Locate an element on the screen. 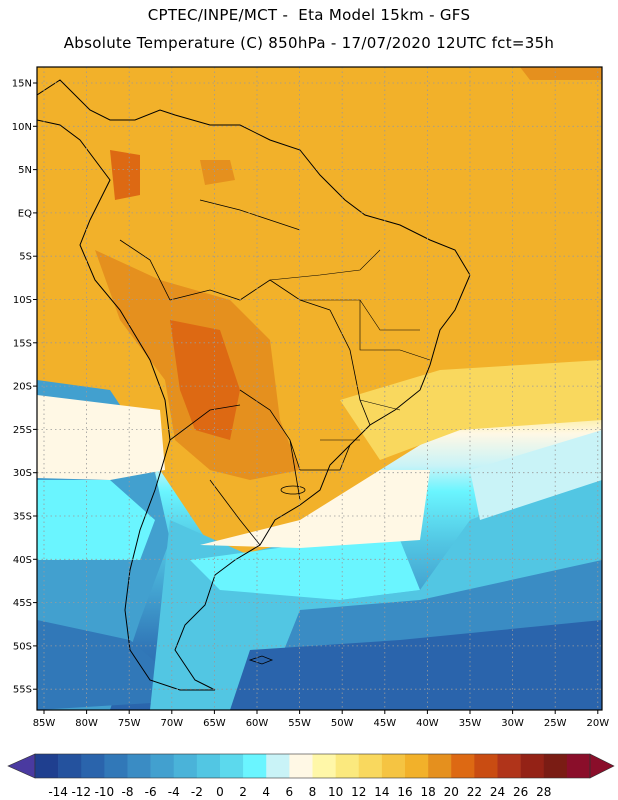  colorbar-label: 28 is located at coordinates (543, 792).